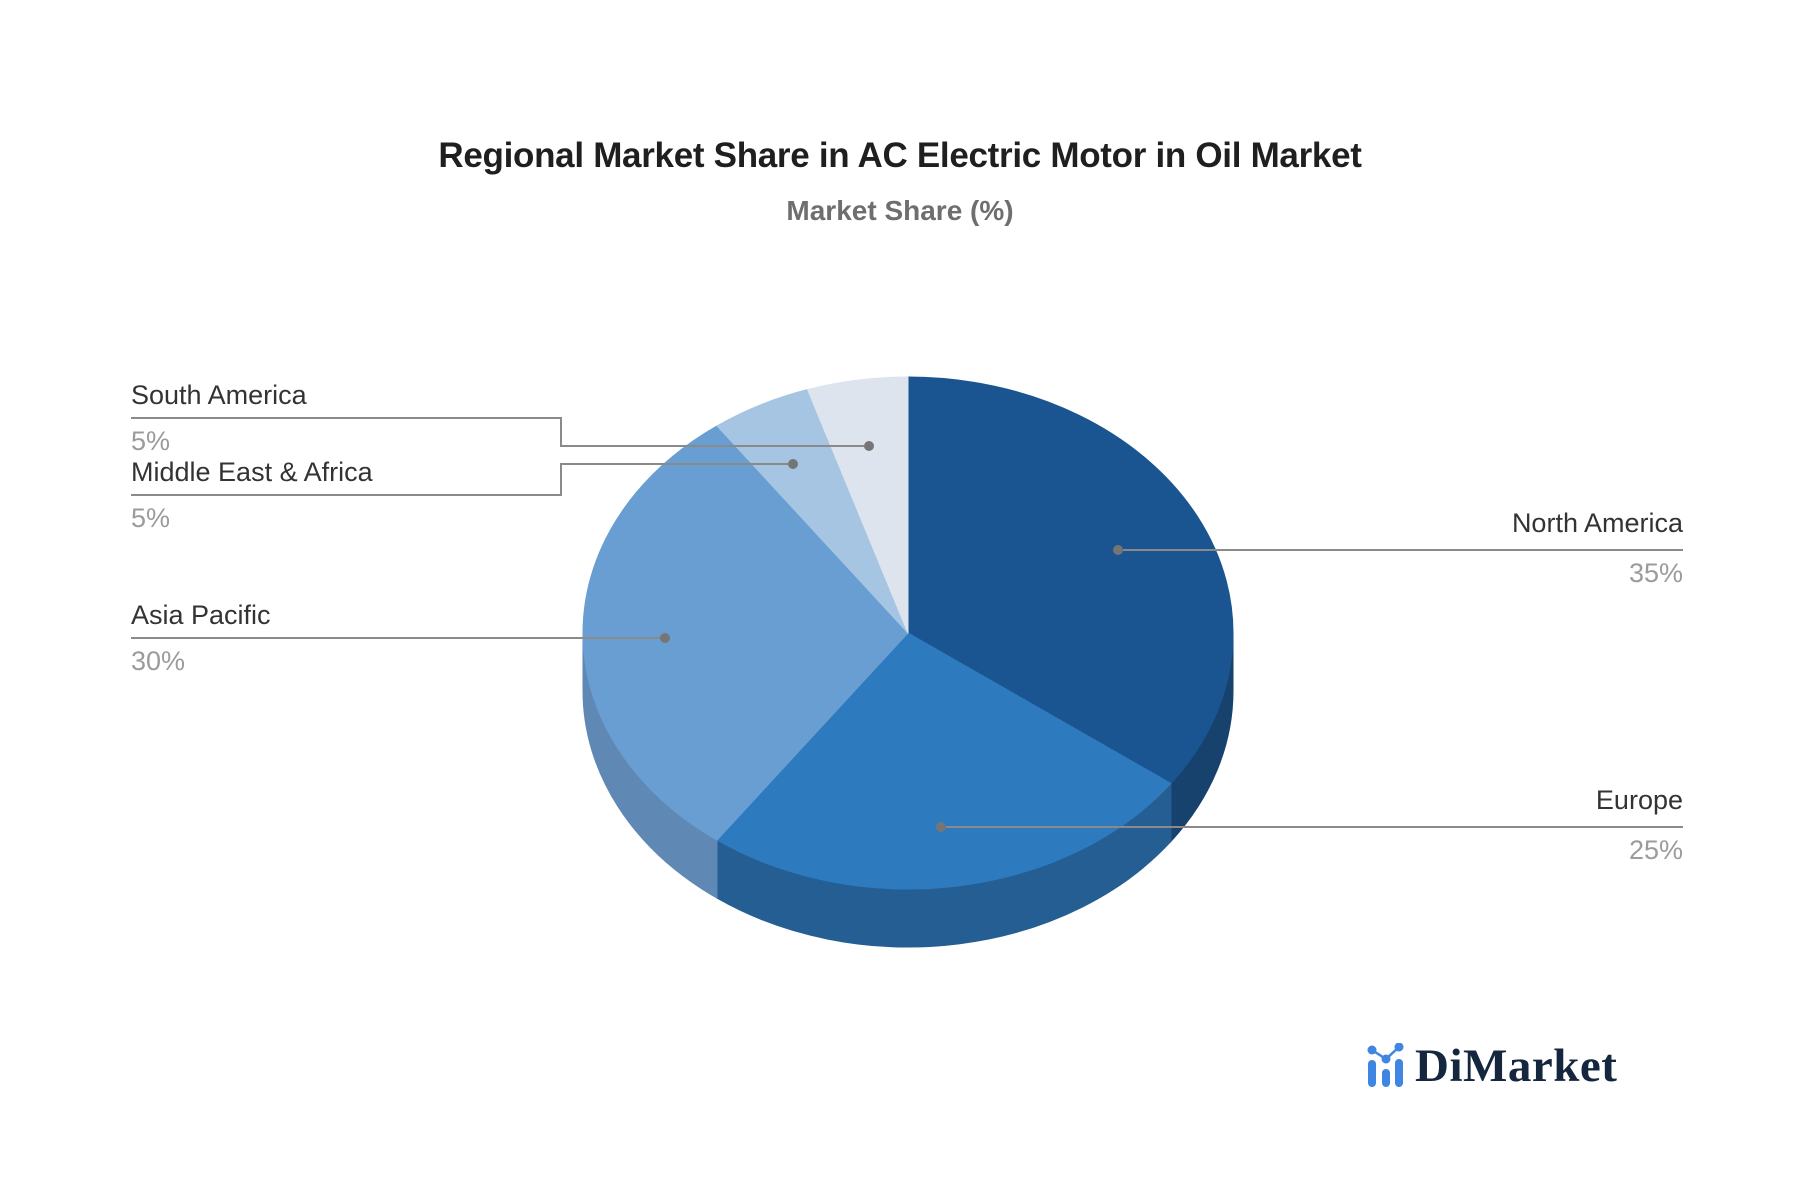  I want to click on pie-slice-south-america, so click(858, 505).